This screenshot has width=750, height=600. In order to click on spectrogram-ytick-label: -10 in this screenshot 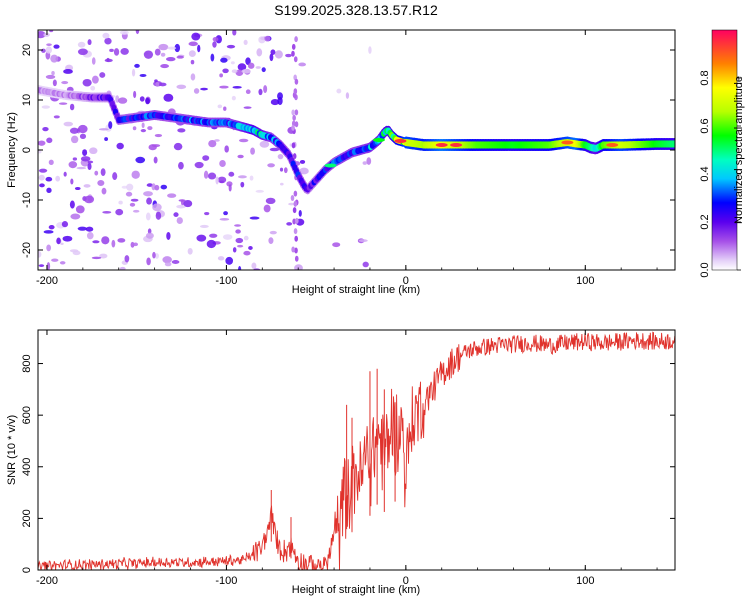, I will do `click(27, 200)`.